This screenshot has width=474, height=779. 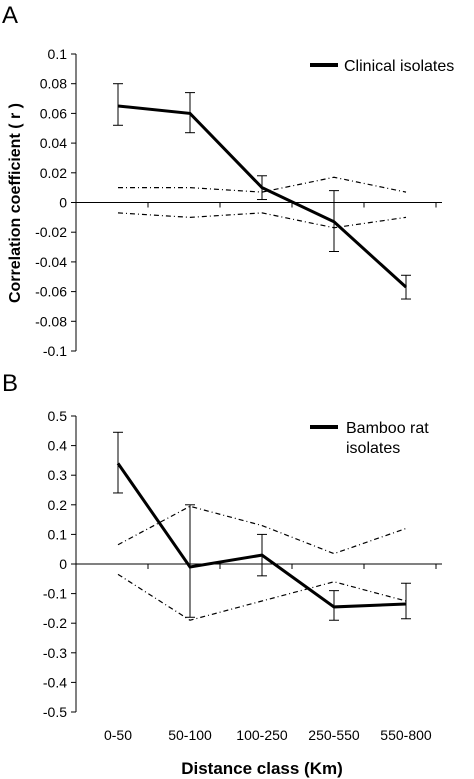 I want to click on x-tick-label: 0-50, so click(x=118, y=735).